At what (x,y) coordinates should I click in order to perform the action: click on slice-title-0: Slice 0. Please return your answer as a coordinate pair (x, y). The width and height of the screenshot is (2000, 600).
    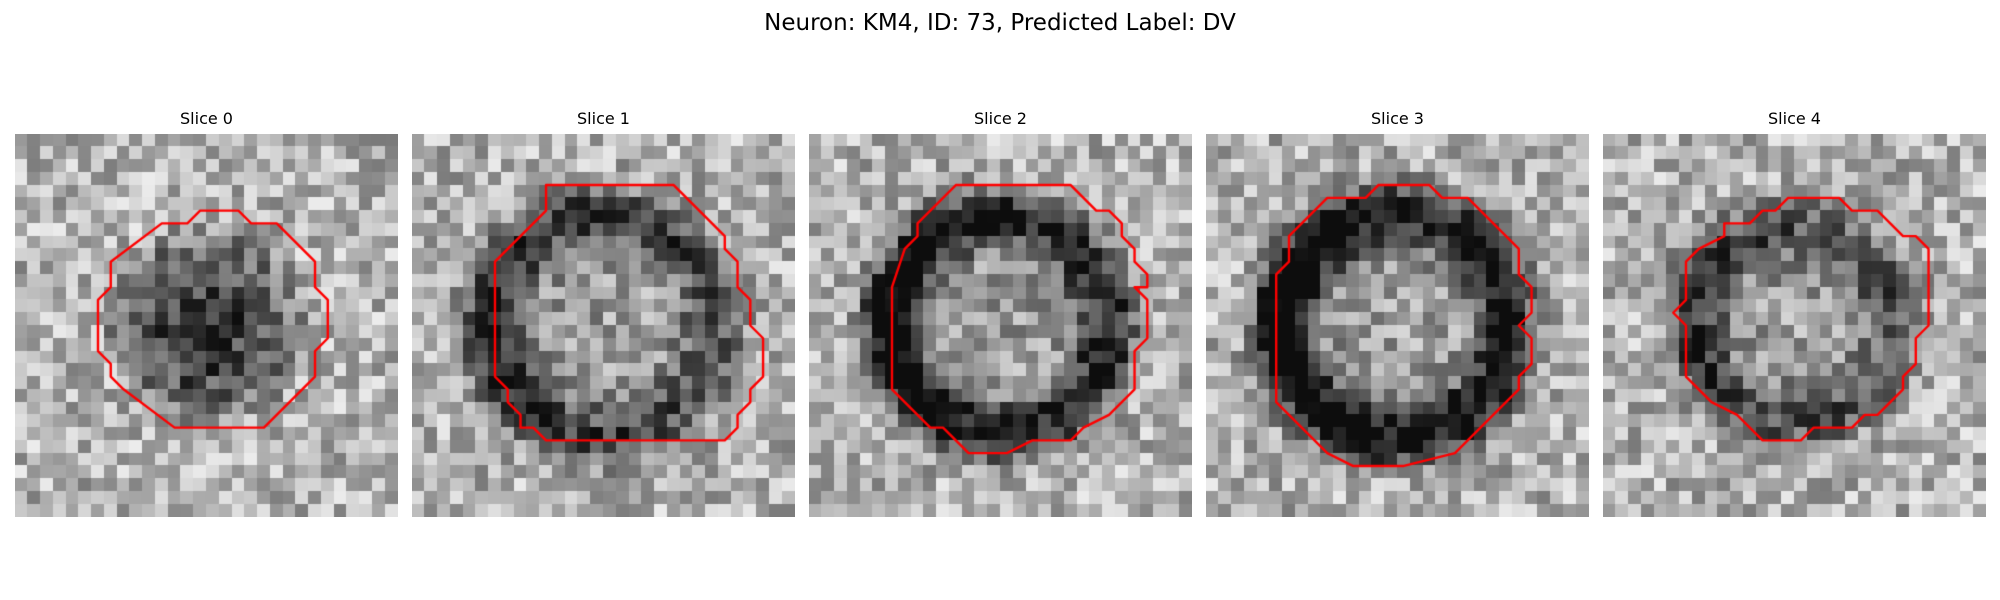
    Looking at the image, I should click on (206, 118).